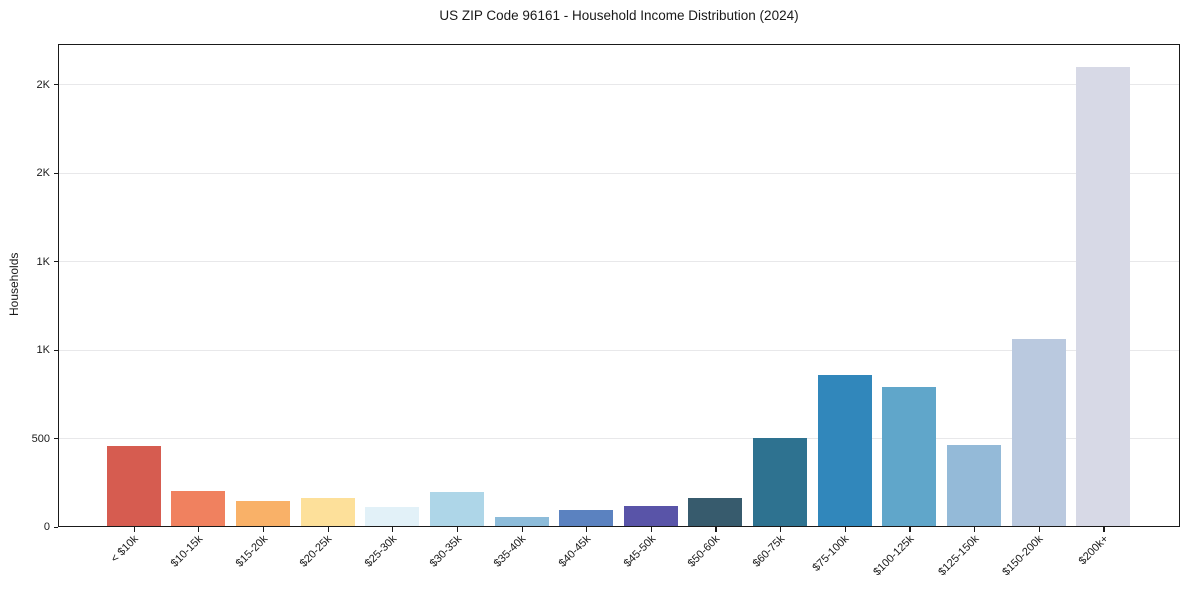 Image resolution: width=1189 pixels, height=590 pixels. I want to click on x-tick-mark-100-125k, so click(910, 529).